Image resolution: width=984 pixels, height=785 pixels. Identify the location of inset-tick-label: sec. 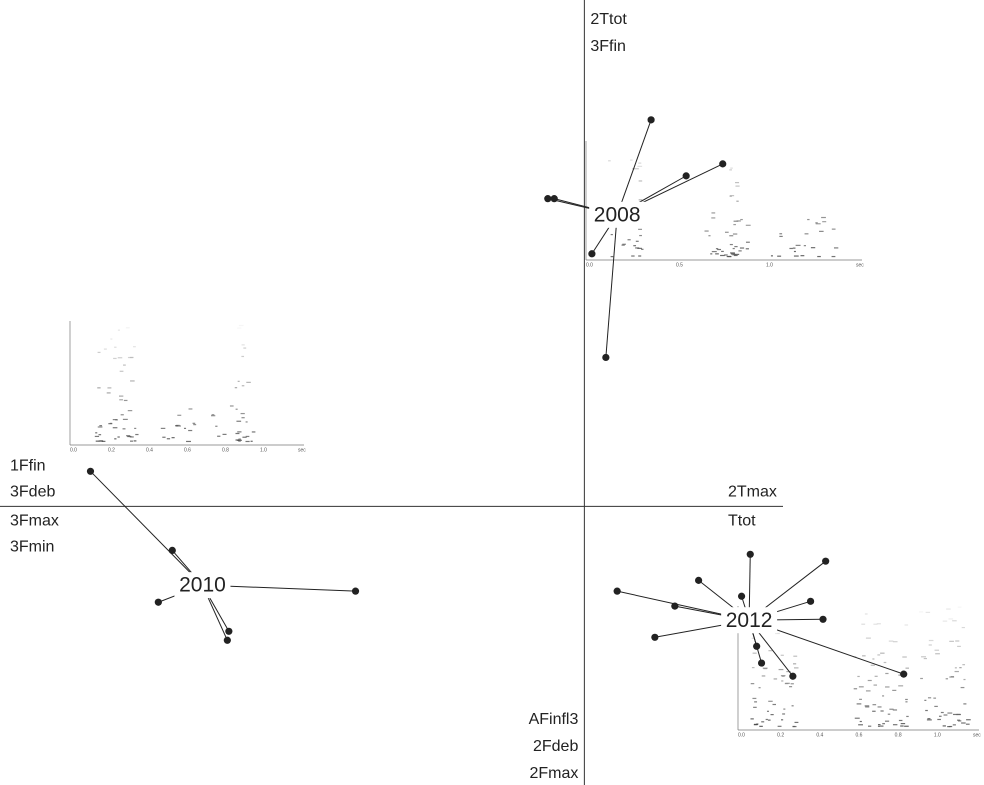
(860, 265).